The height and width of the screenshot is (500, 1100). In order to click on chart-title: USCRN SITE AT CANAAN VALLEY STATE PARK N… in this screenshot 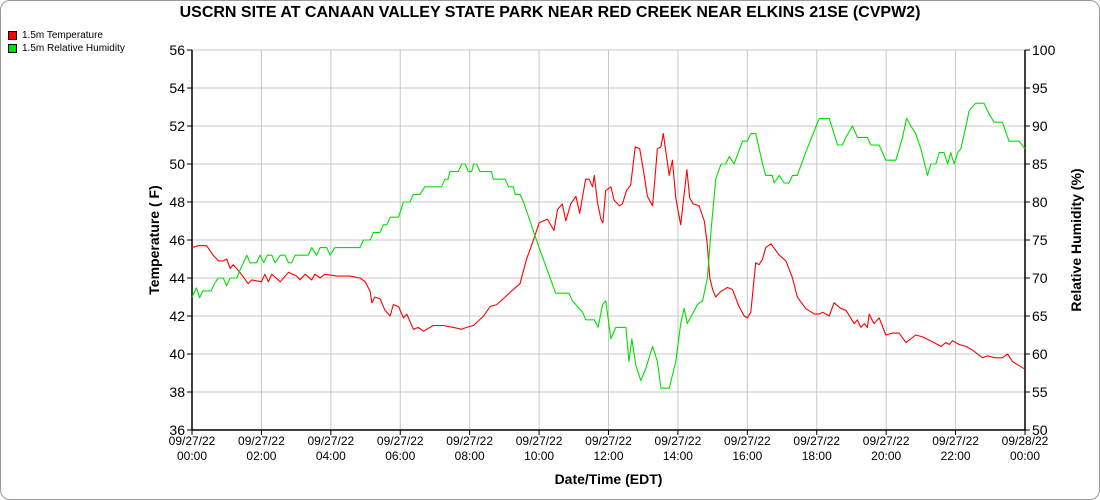, I will do `click(550, 12)`.